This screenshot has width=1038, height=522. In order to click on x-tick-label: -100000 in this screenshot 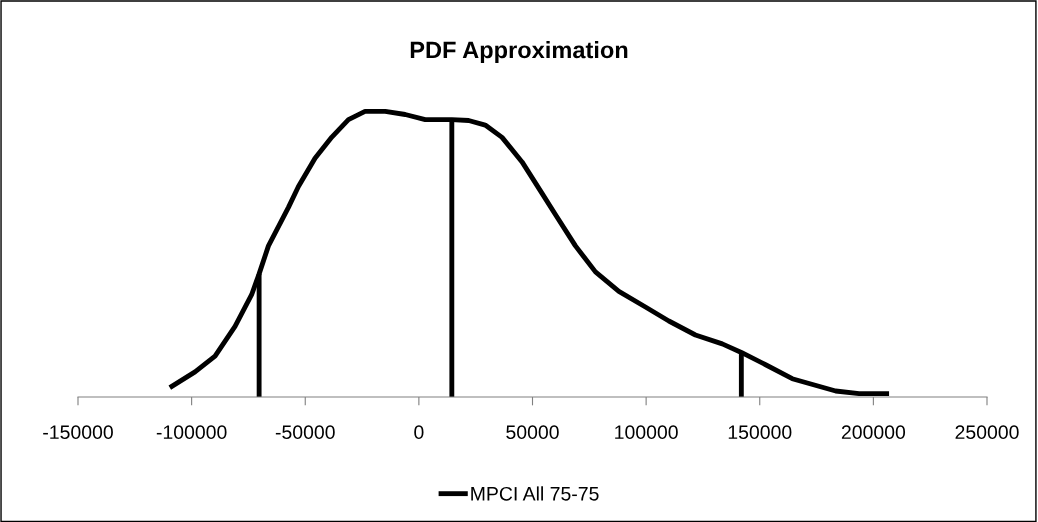, I will do `click(191, 432)`.